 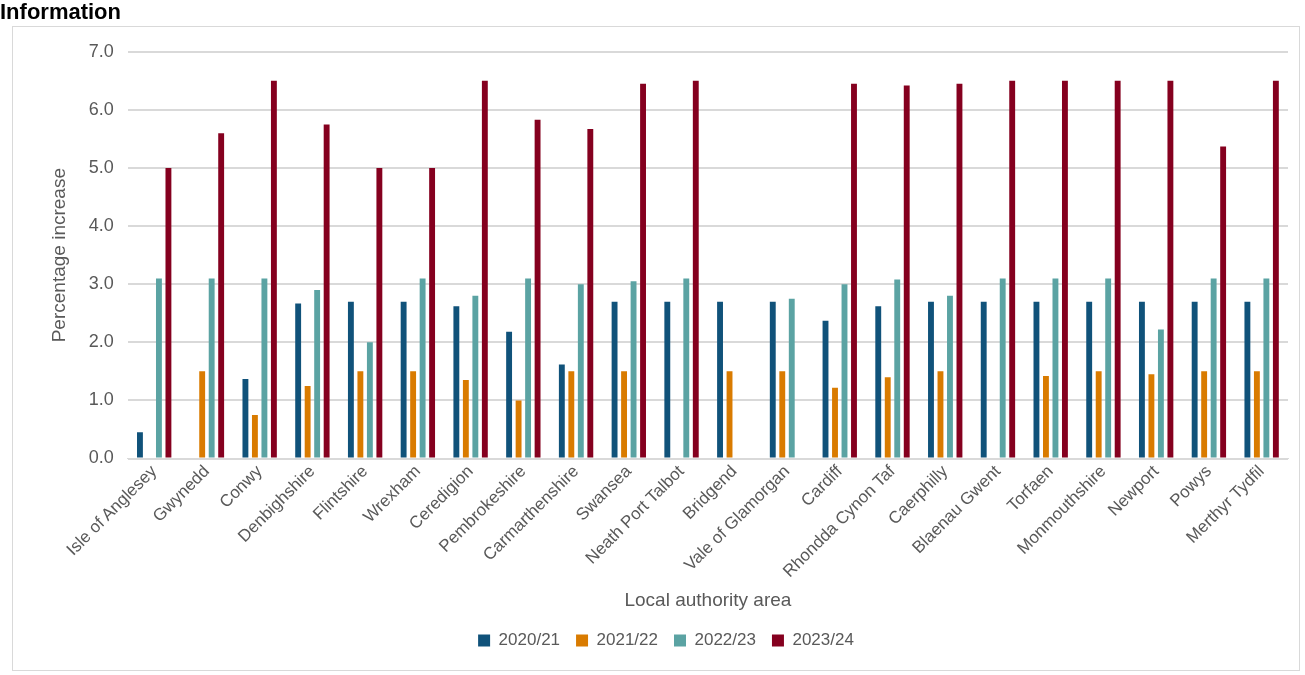 What do you see at coordinates (101, 225) in the screenshot?
I see `y-tick-label: 4.0` at bounding box center [101, 225].